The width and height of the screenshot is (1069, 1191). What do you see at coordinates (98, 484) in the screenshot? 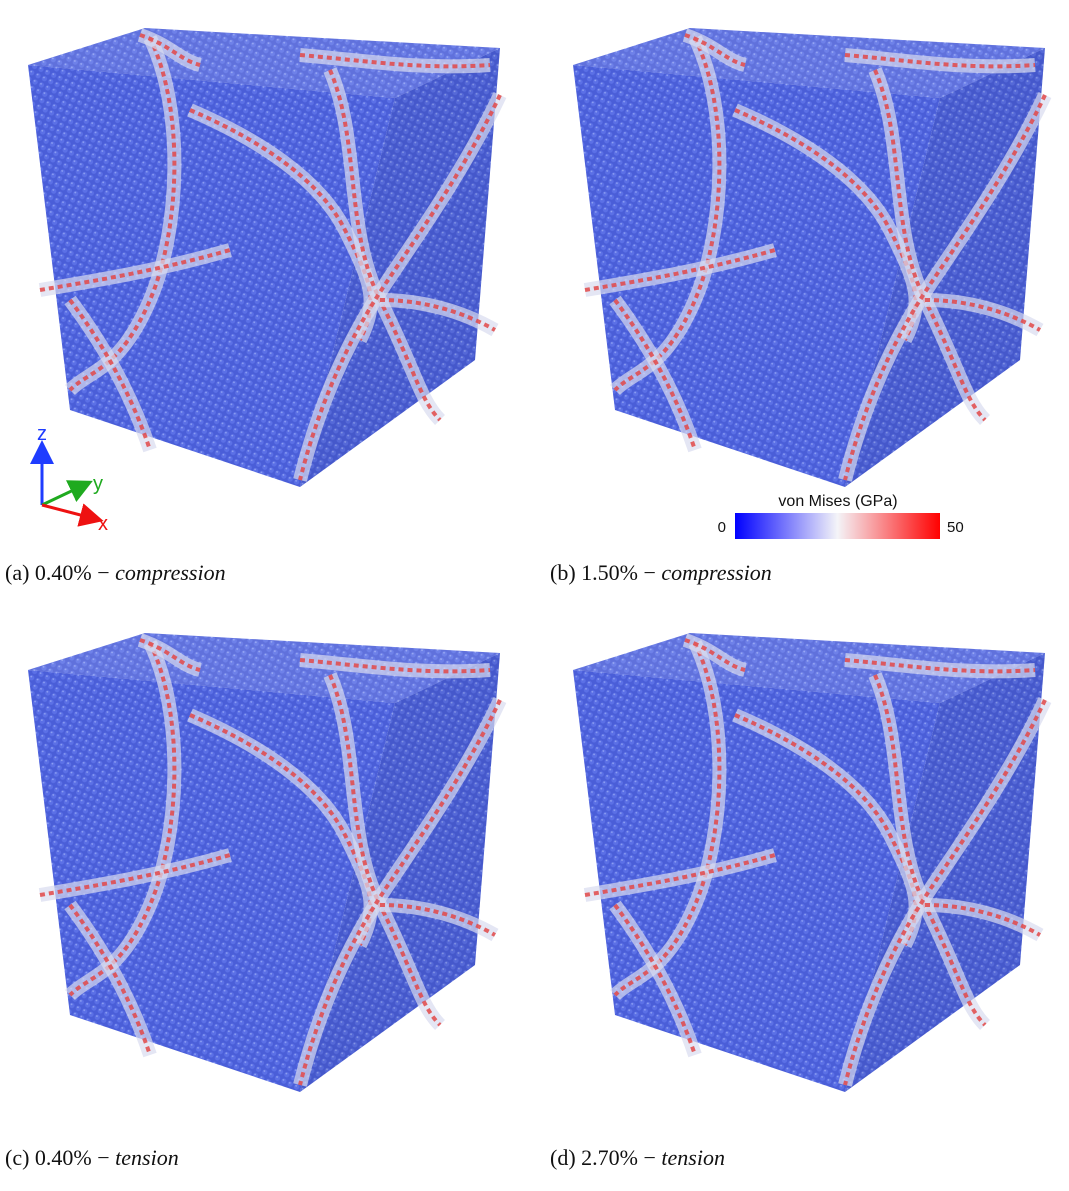
I see `y-label: y` at bounding box center [98, 484].